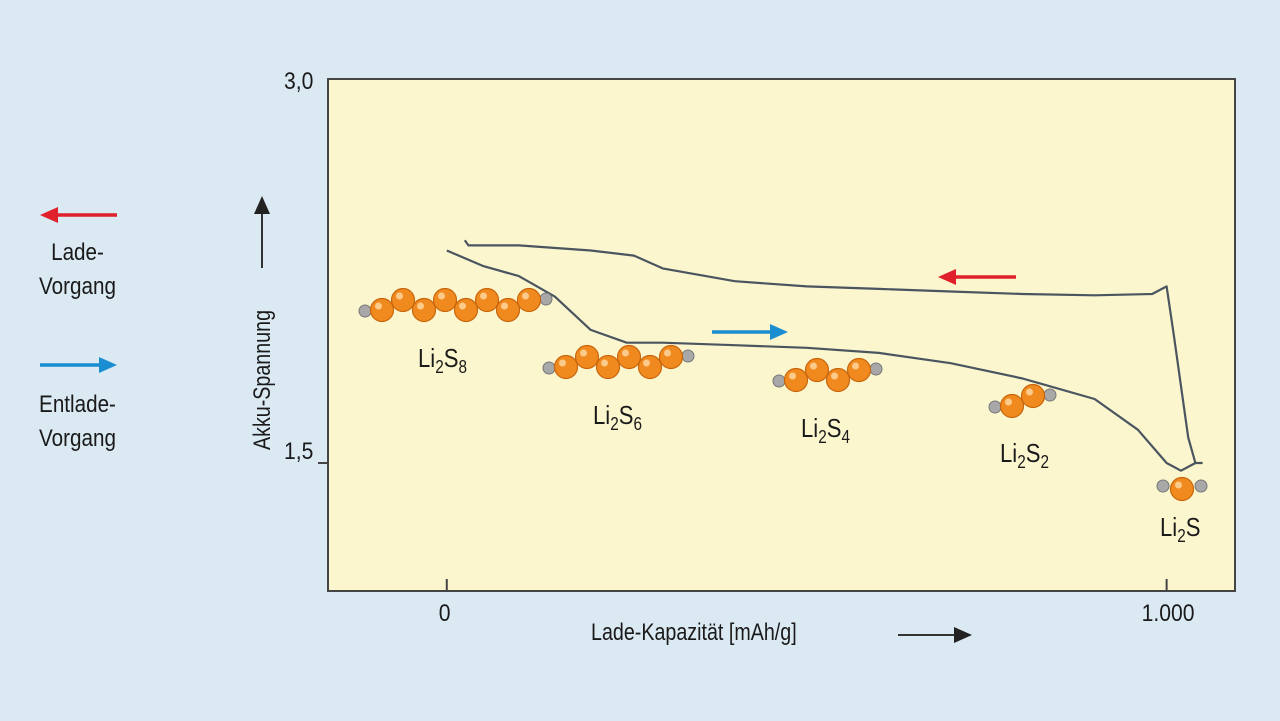 Image resolution: width=1280 pixels, height=721 pixels. I want to click on charge-curve-arrow, so click(977, 277).